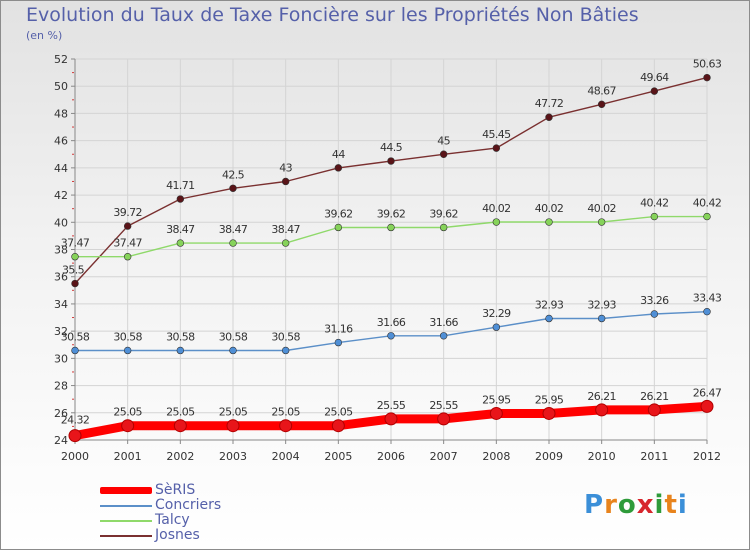 Image resolution: width=750 pixels, height=550 pixels. Describe the element at coordinates (126, 490) in the screenshot. I see `legend-swatch-seris` at that location.